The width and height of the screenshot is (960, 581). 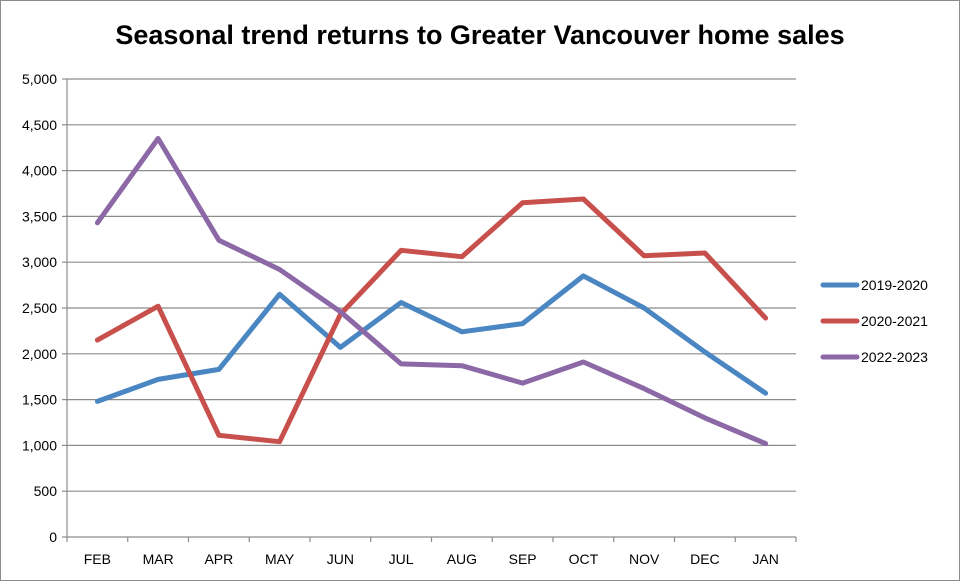 I want to click on y-tick-label: 2,500, so click(x=39, y=308).